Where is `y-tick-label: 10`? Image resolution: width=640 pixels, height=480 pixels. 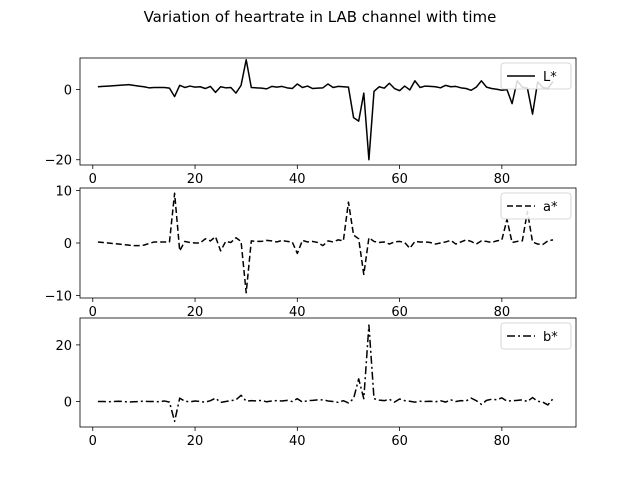
y-tick-label: 10 is located at coordinates (63, 192).